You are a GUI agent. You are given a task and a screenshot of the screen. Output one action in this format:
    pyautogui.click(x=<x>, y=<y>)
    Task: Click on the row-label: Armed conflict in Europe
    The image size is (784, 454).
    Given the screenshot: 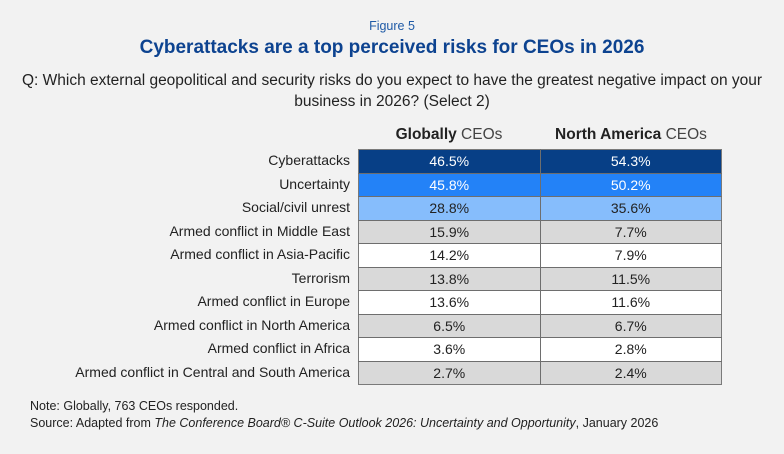 What is the action you would take?
    pyautogui.click(x=273, y=301)
    